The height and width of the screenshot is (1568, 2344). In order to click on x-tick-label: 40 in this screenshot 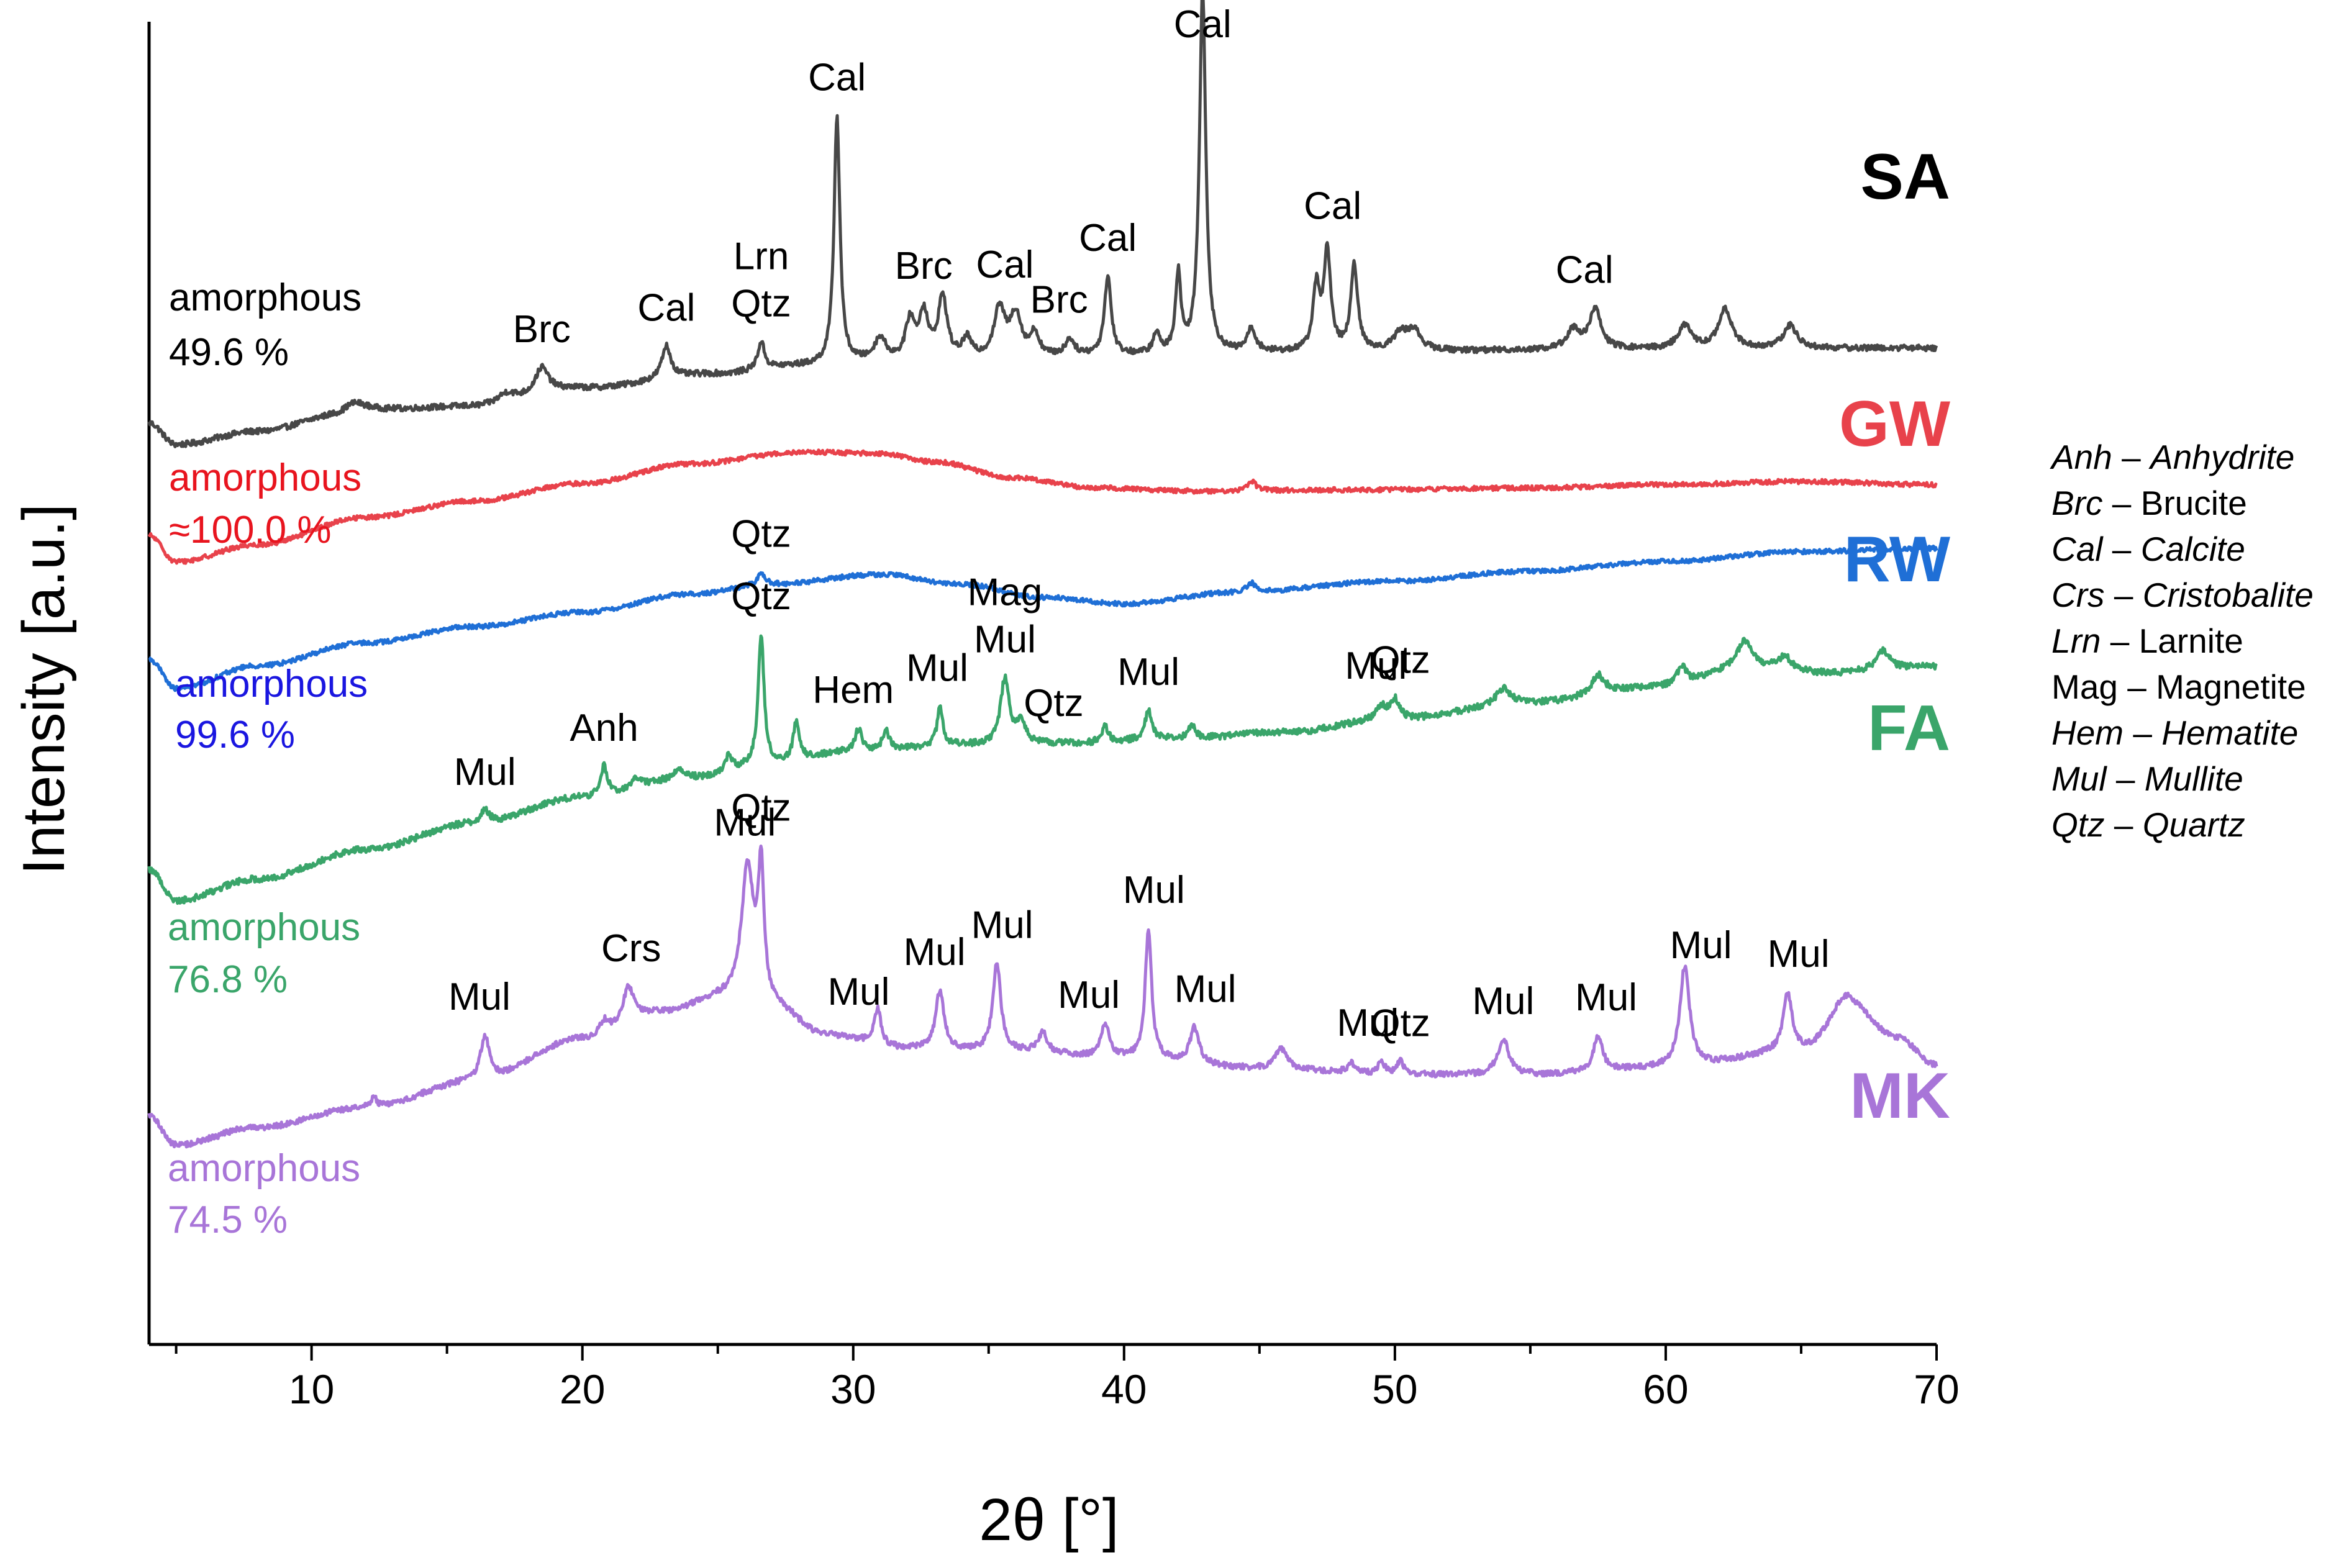, I will do `click(1124, 1389)`.